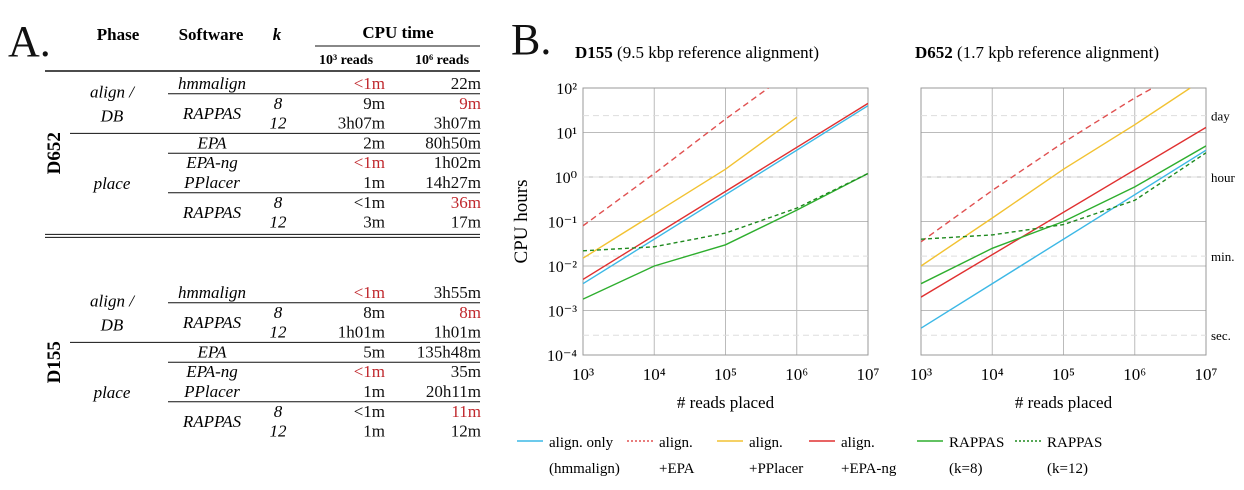 This screenshot has width=1244, height=490. Describe the element at coordinates (118, 34) in the screenshot. I see `header-phase: Phase` at that location.